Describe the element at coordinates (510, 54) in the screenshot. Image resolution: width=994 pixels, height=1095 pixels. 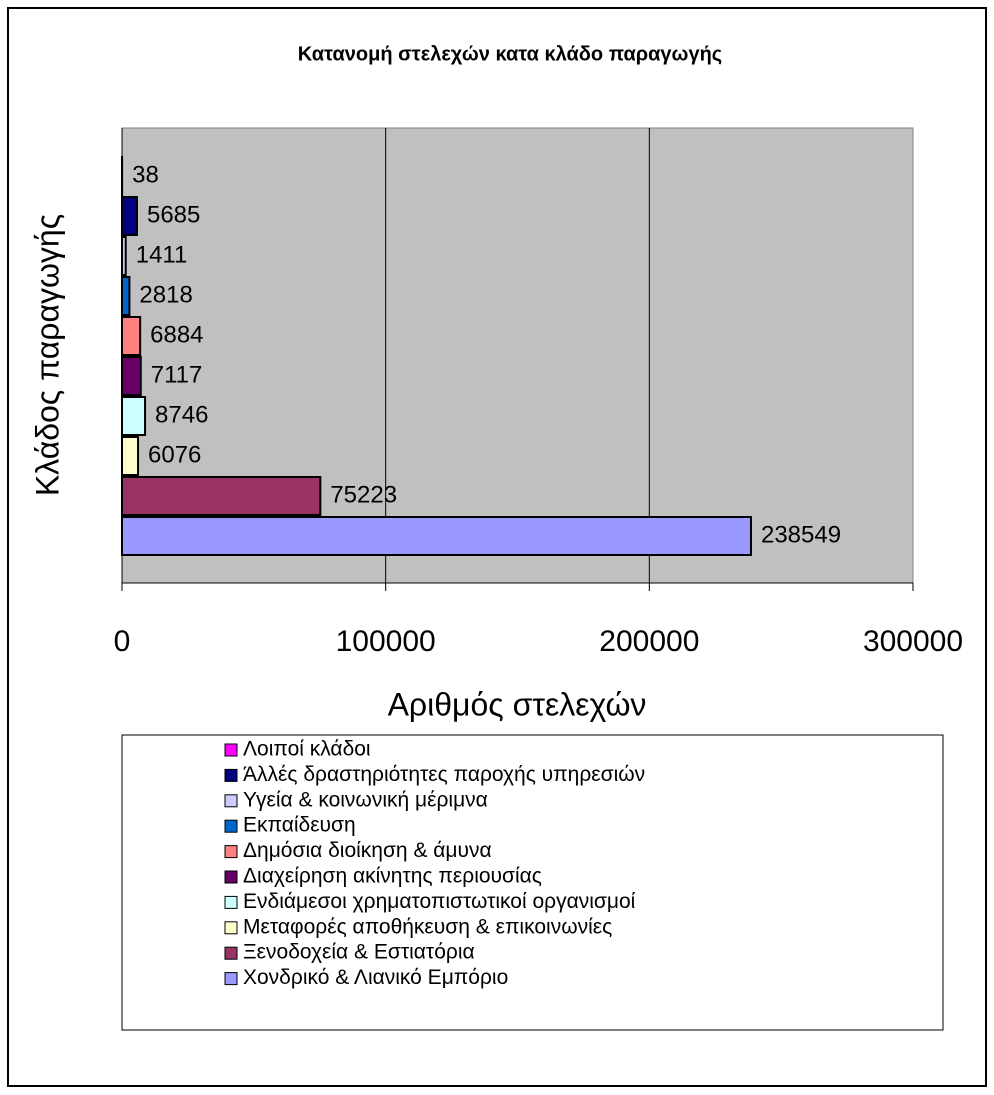
I see `chart-title: Κατανομή στελεχών κατα κλάδο παραγωγής` at that location.